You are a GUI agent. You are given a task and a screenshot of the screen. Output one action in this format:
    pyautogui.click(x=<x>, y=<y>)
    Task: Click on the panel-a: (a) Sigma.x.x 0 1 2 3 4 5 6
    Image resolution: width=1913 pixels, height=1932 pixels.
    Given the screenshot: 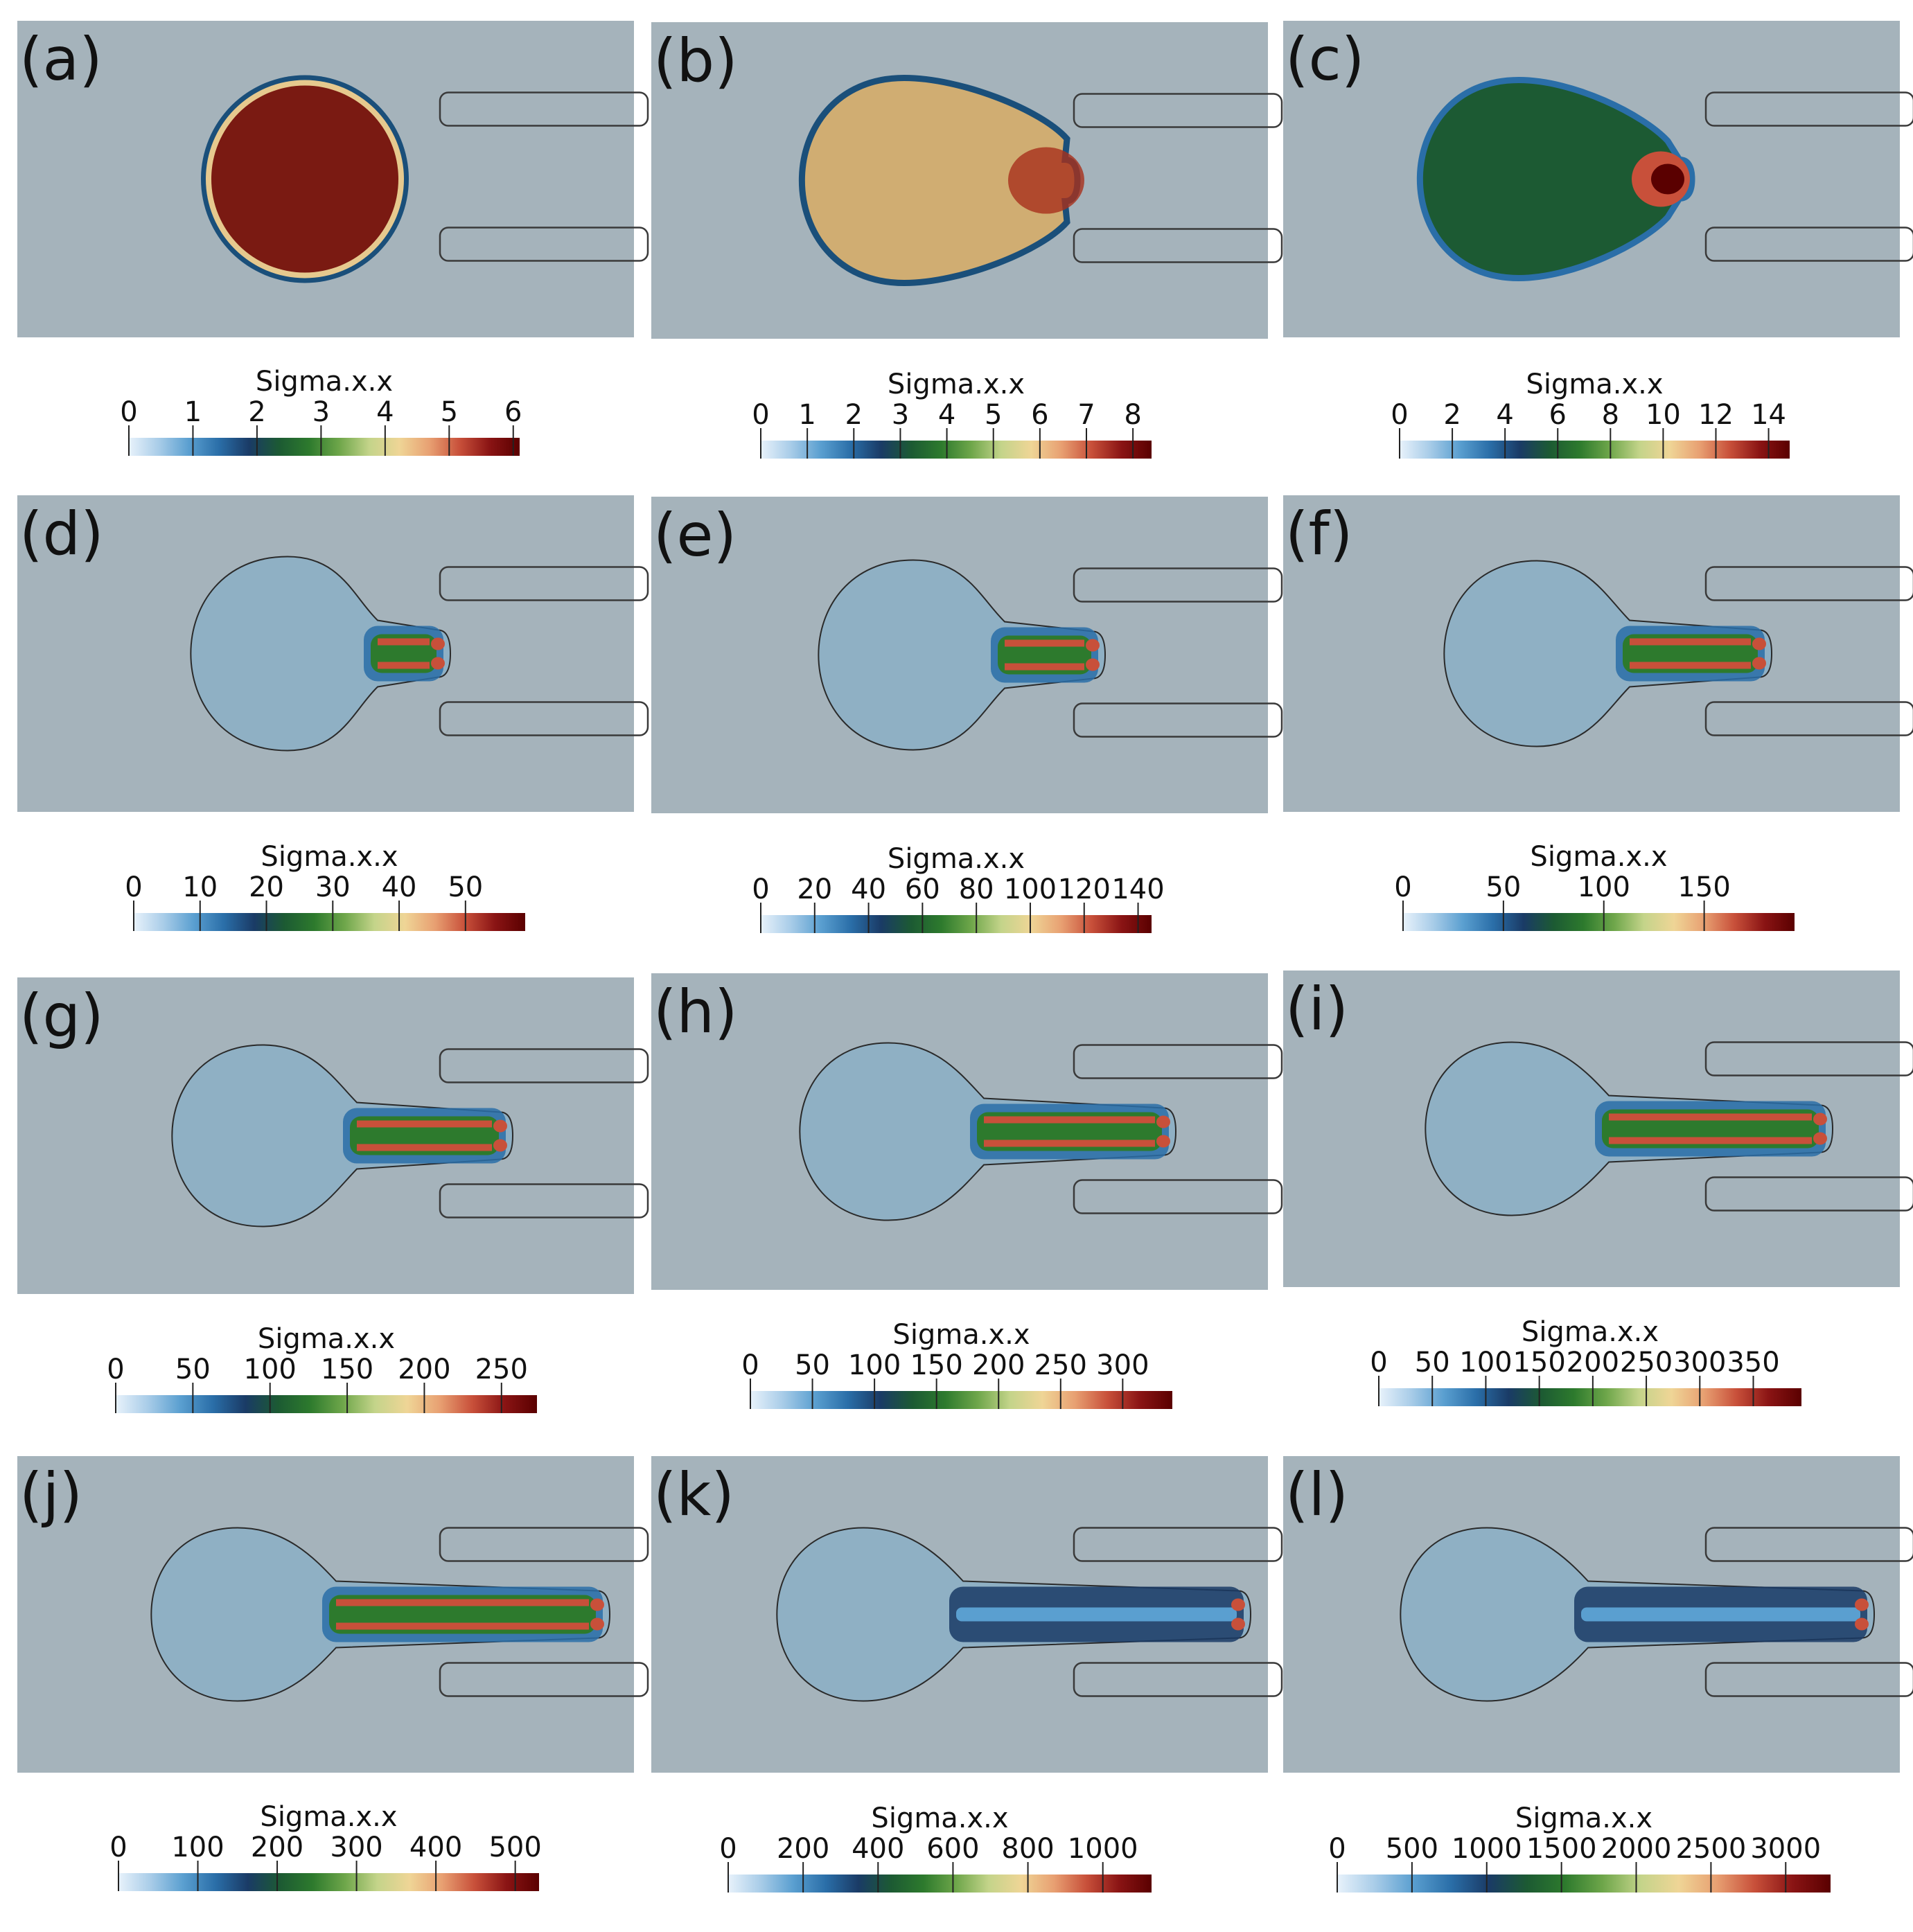 What is the action you would take?
    pyautogui.click(x=333, y=238)
    